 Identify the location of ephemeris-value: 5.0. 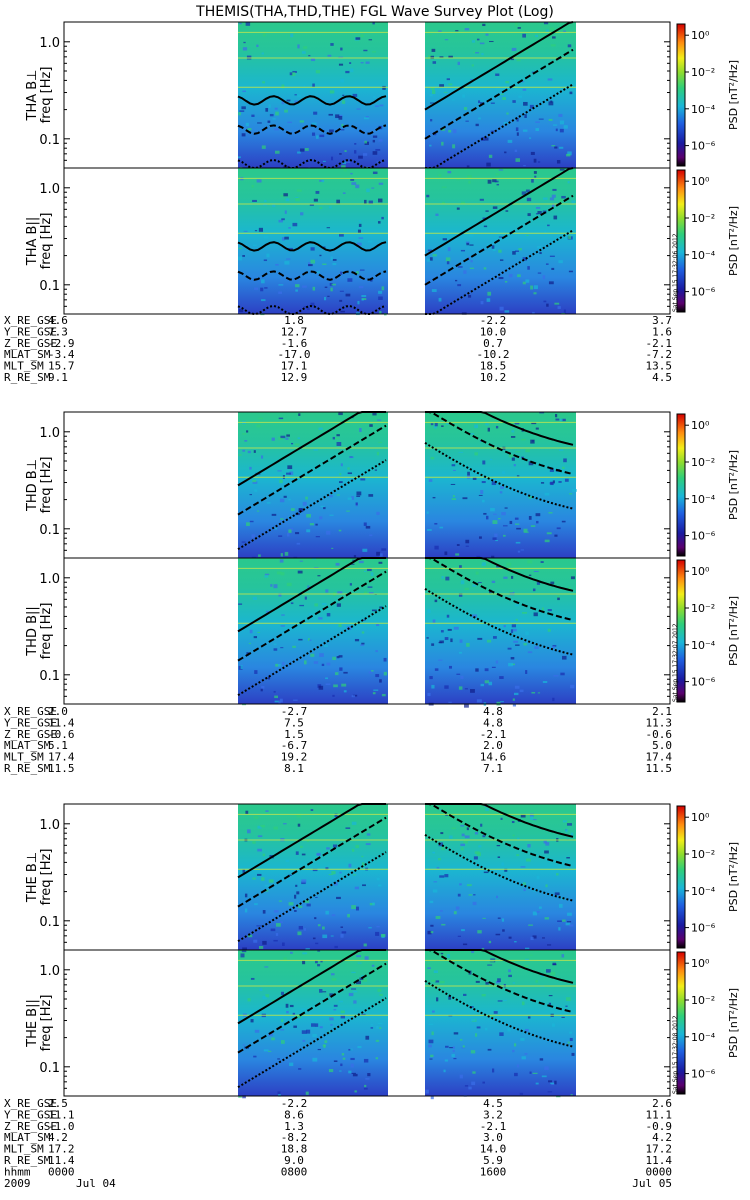
(662, 745).